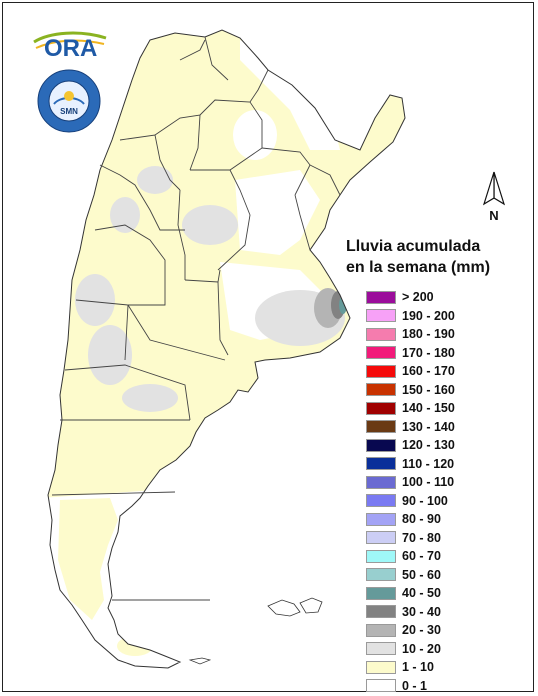 The image size is (538, 696). What do you see at coordinates (421, 648) in the screenshot?
I see `legend-label: 10 - 20` at bounding box center [421, 648].